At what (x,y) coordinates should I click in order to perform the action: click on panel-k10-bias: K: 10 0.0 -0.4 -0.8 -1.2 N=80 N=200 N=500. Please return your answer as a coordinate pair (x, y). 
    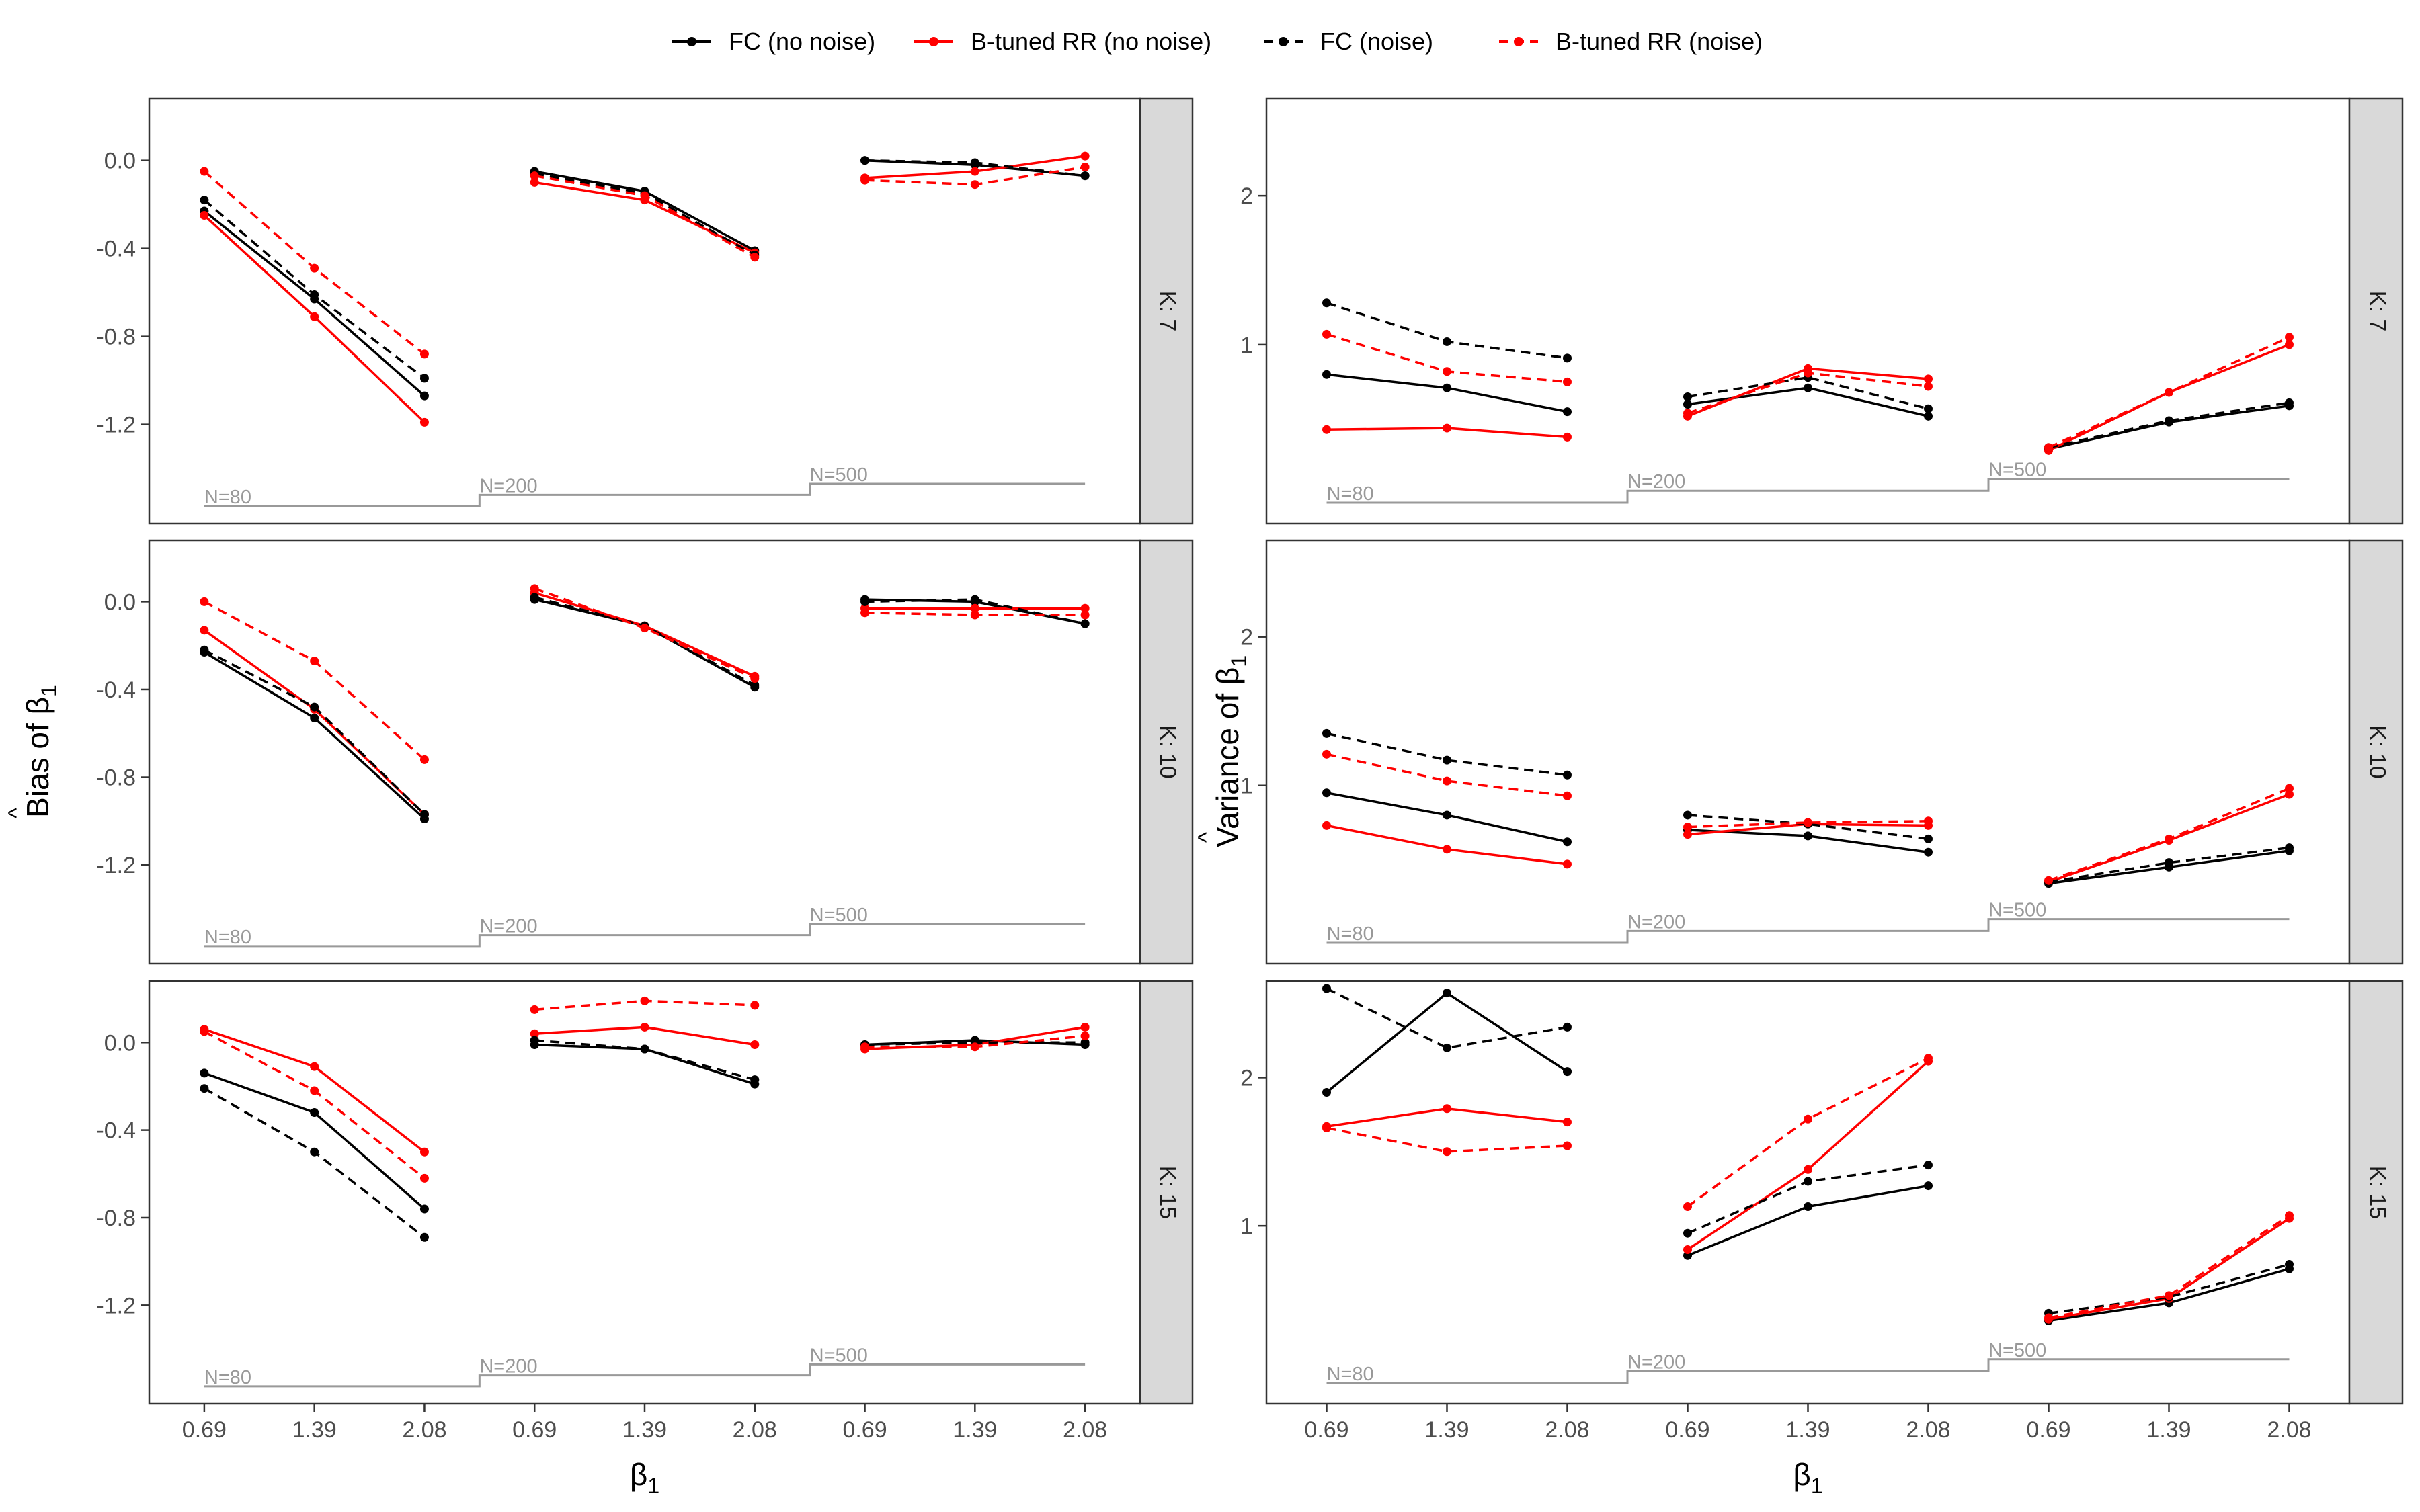
    Looking at the image, I should click on (645, 752).